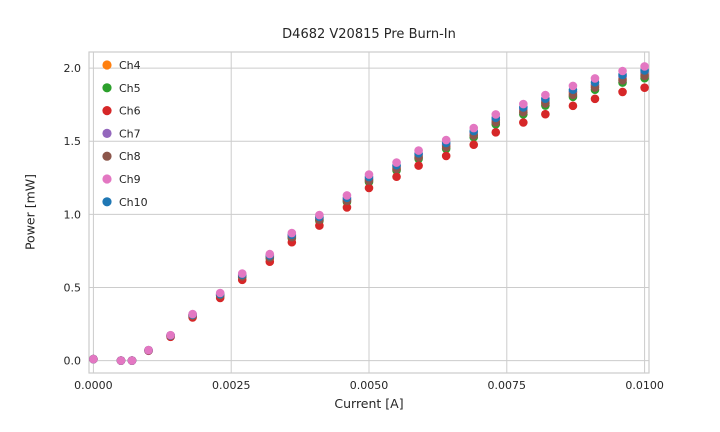 The width and height of the screenshot is (720, 432). Describe the element at coordinates (30, 212) in the screenshot. I see `y-axis-label: Power [mW]` at that location.